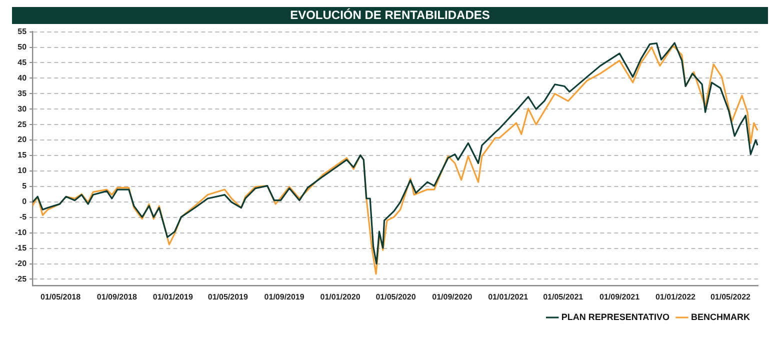  I want to click on legend-label: BENCHMARK, so click(720, 317).